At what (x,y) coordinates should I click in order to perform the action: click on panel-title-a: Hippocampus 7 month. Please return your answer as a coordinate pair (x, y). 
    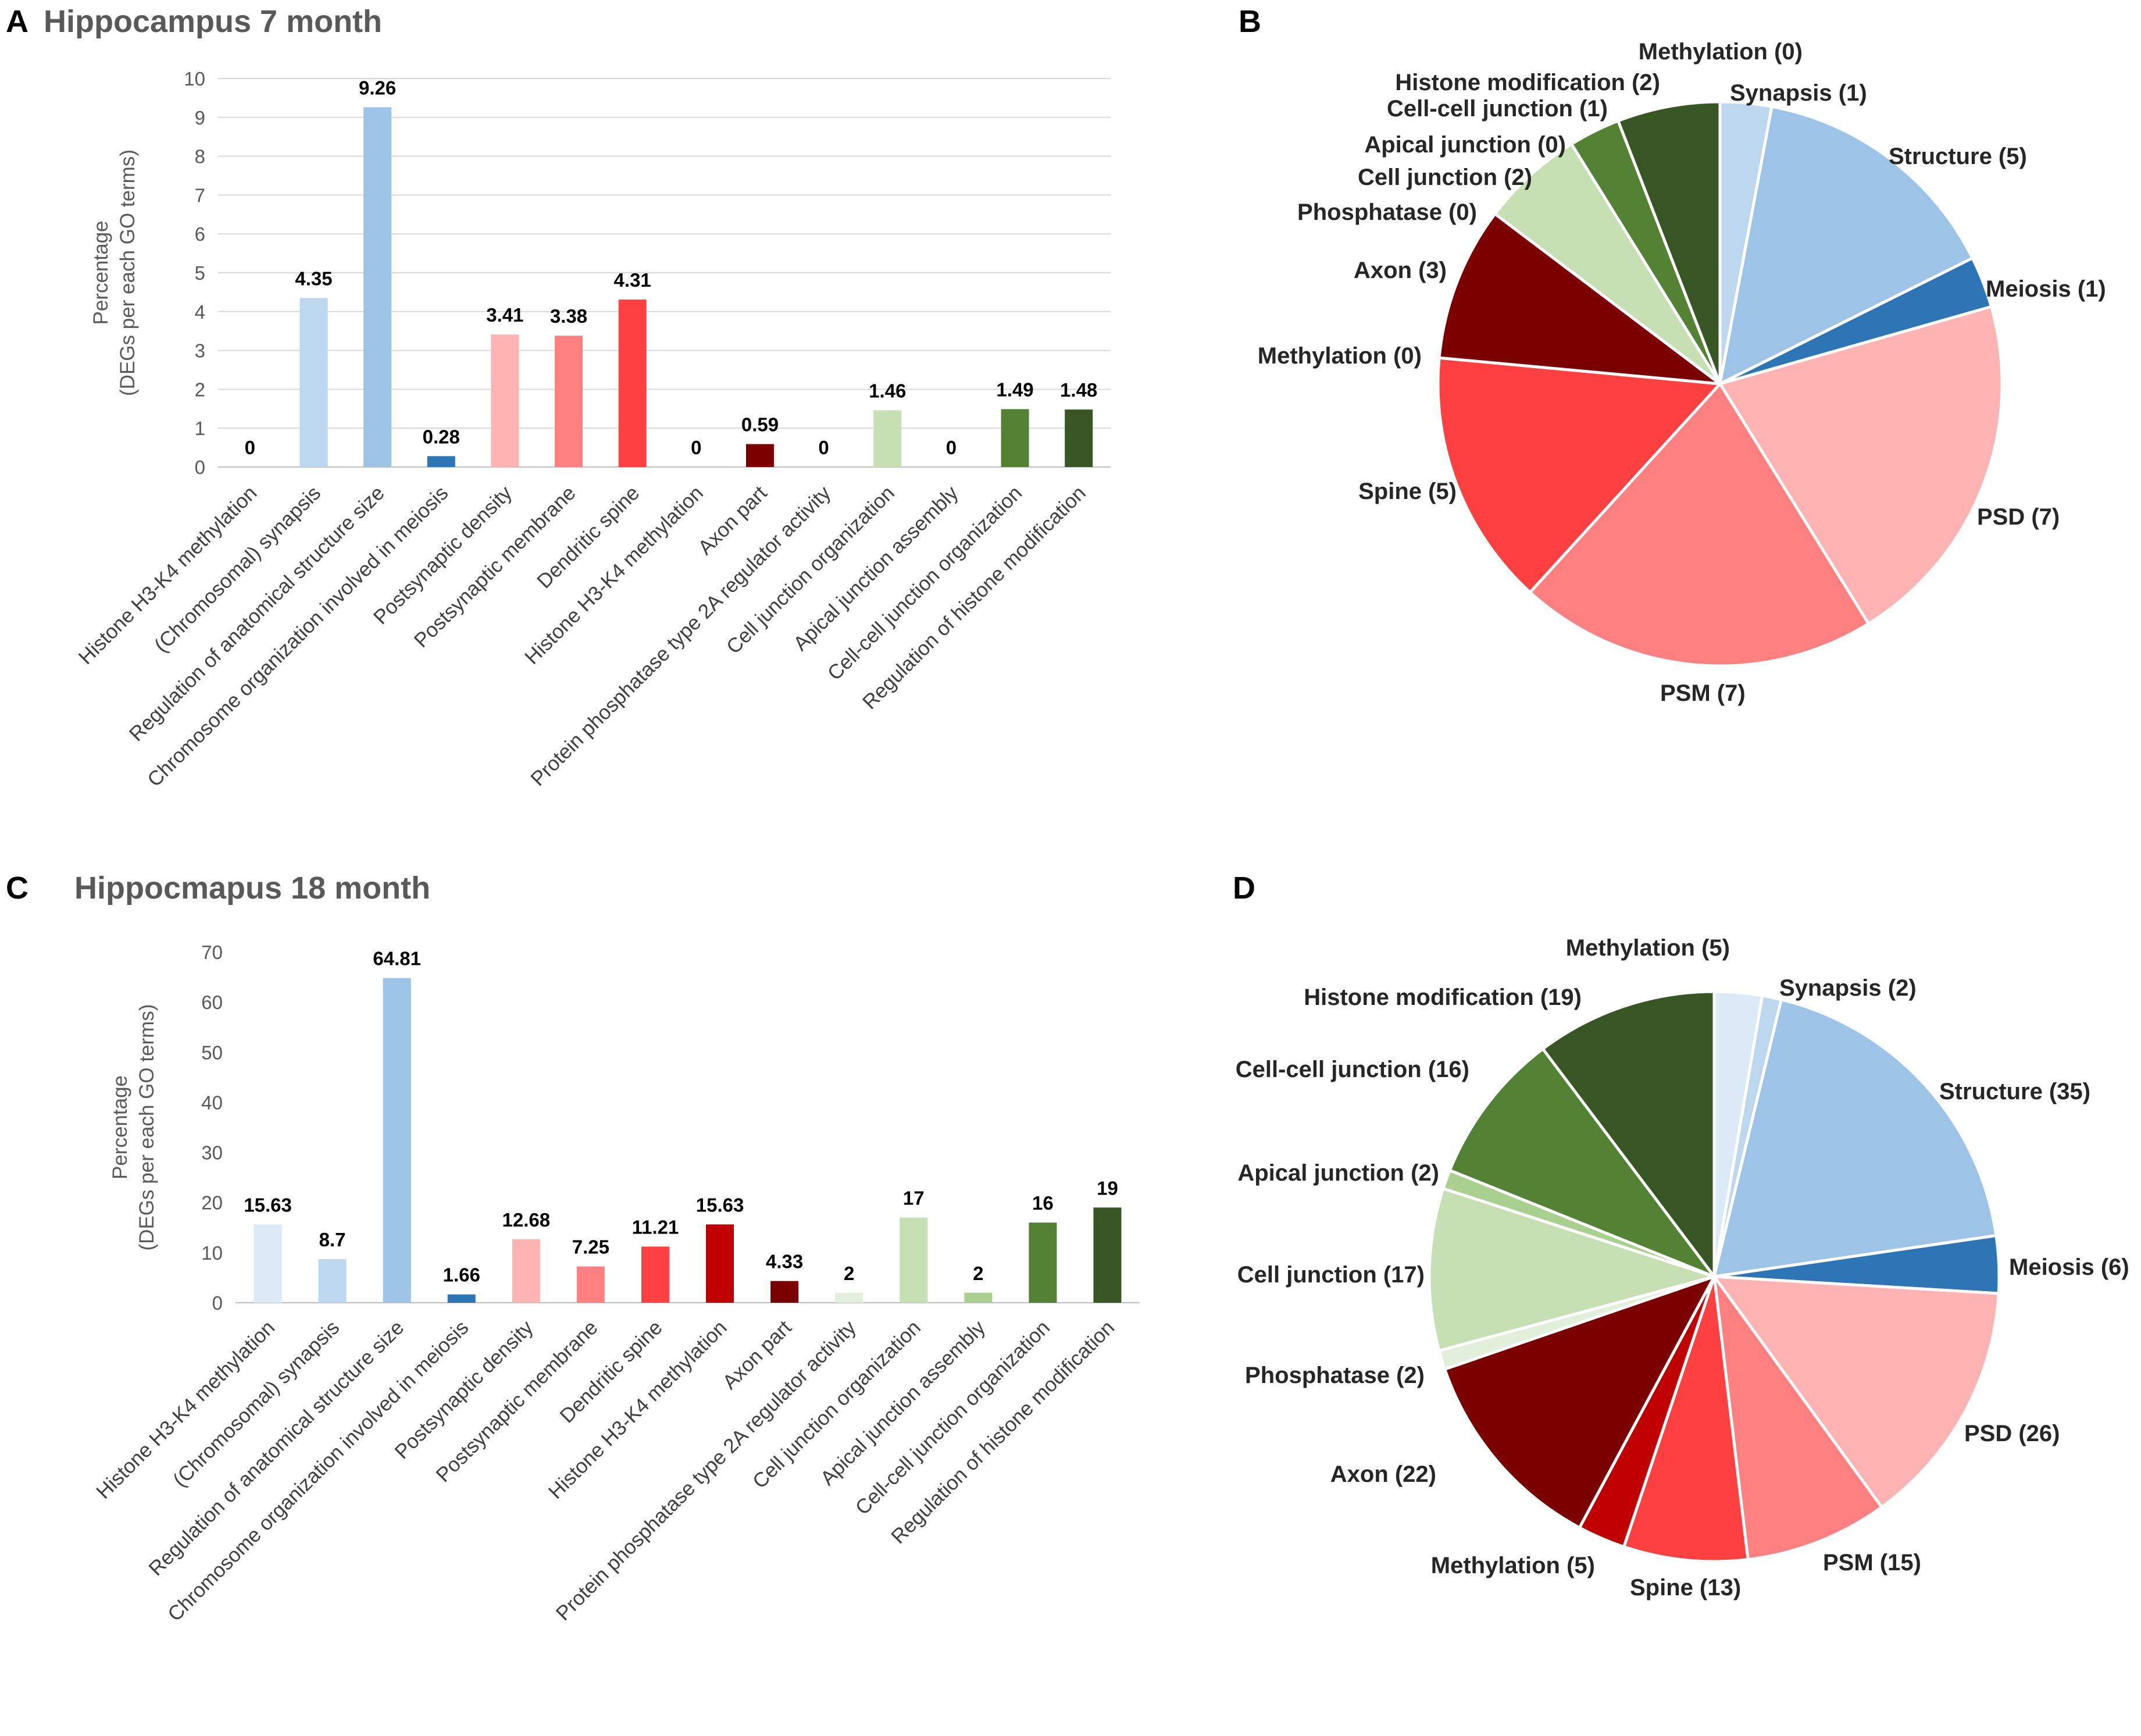
    Looking at the image, I should click on (213, 21).